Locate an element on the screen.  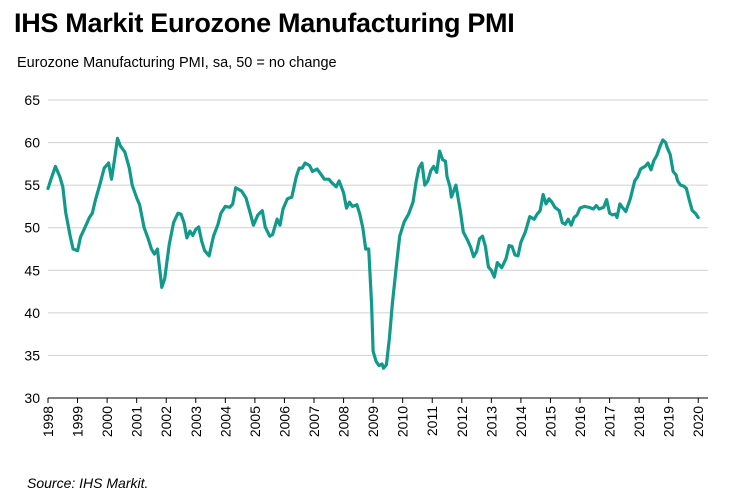
x-tick-label: 2012 is located at coordinates (462, 421).